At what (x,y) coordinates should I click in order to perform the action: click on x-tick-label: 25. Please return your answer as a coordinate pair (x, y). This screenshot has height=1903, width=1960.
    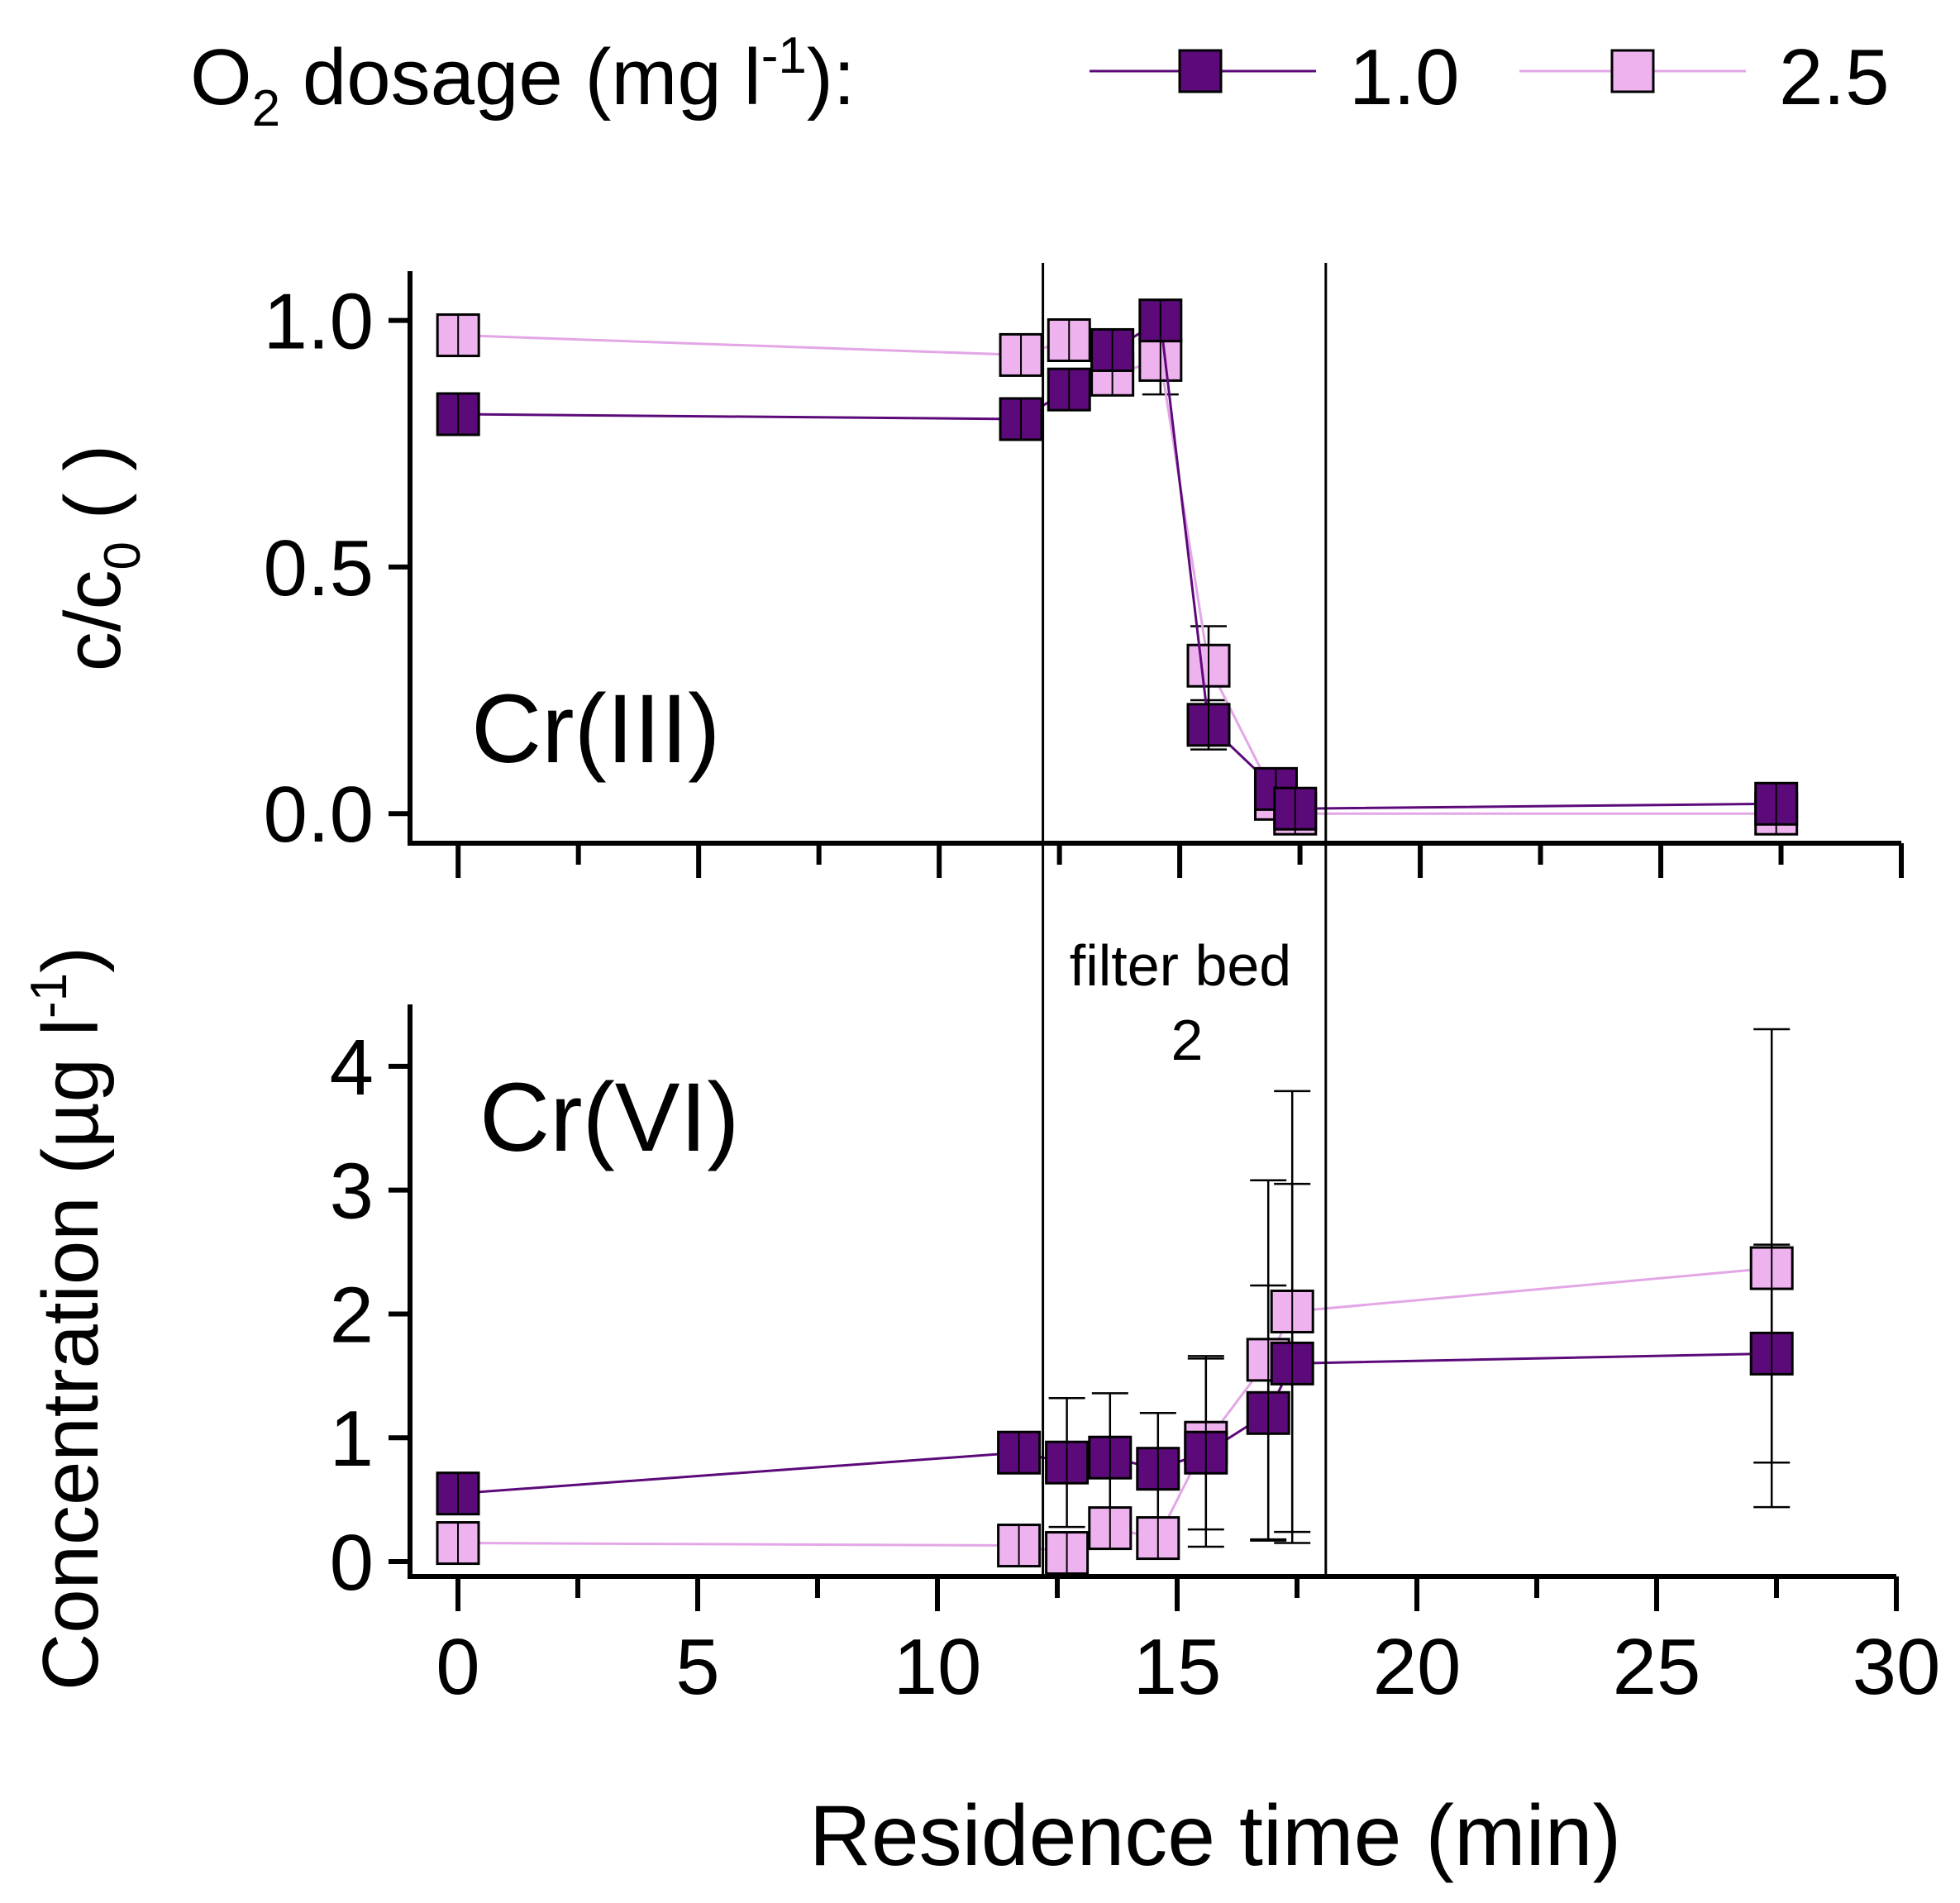
    Looking at the image, I should click on (1657, 1667).